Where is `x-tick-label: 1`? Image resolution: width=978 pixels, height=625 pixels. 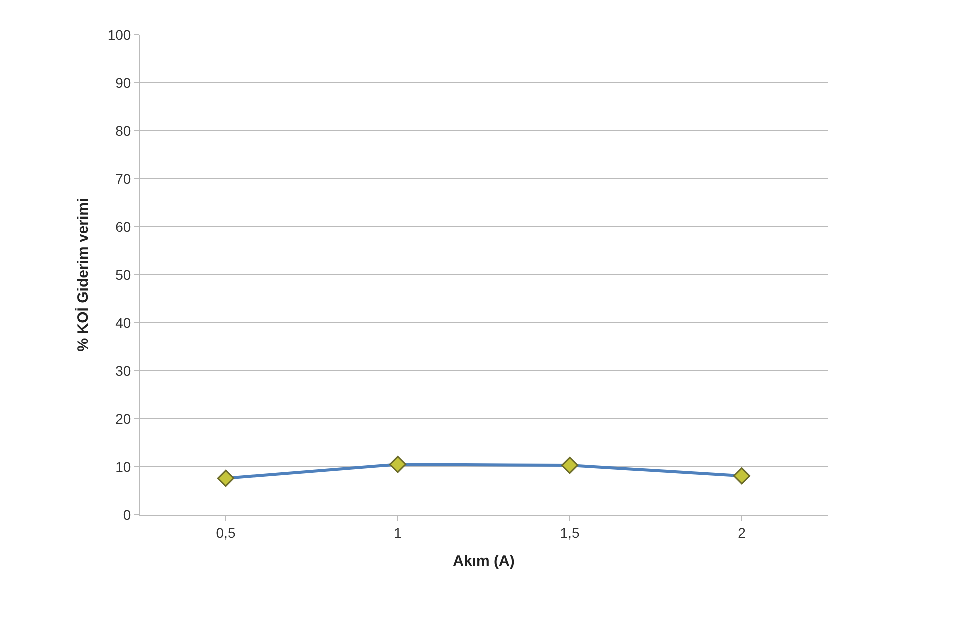
x-tick-label: 1 is located at coordinates (398, 532).